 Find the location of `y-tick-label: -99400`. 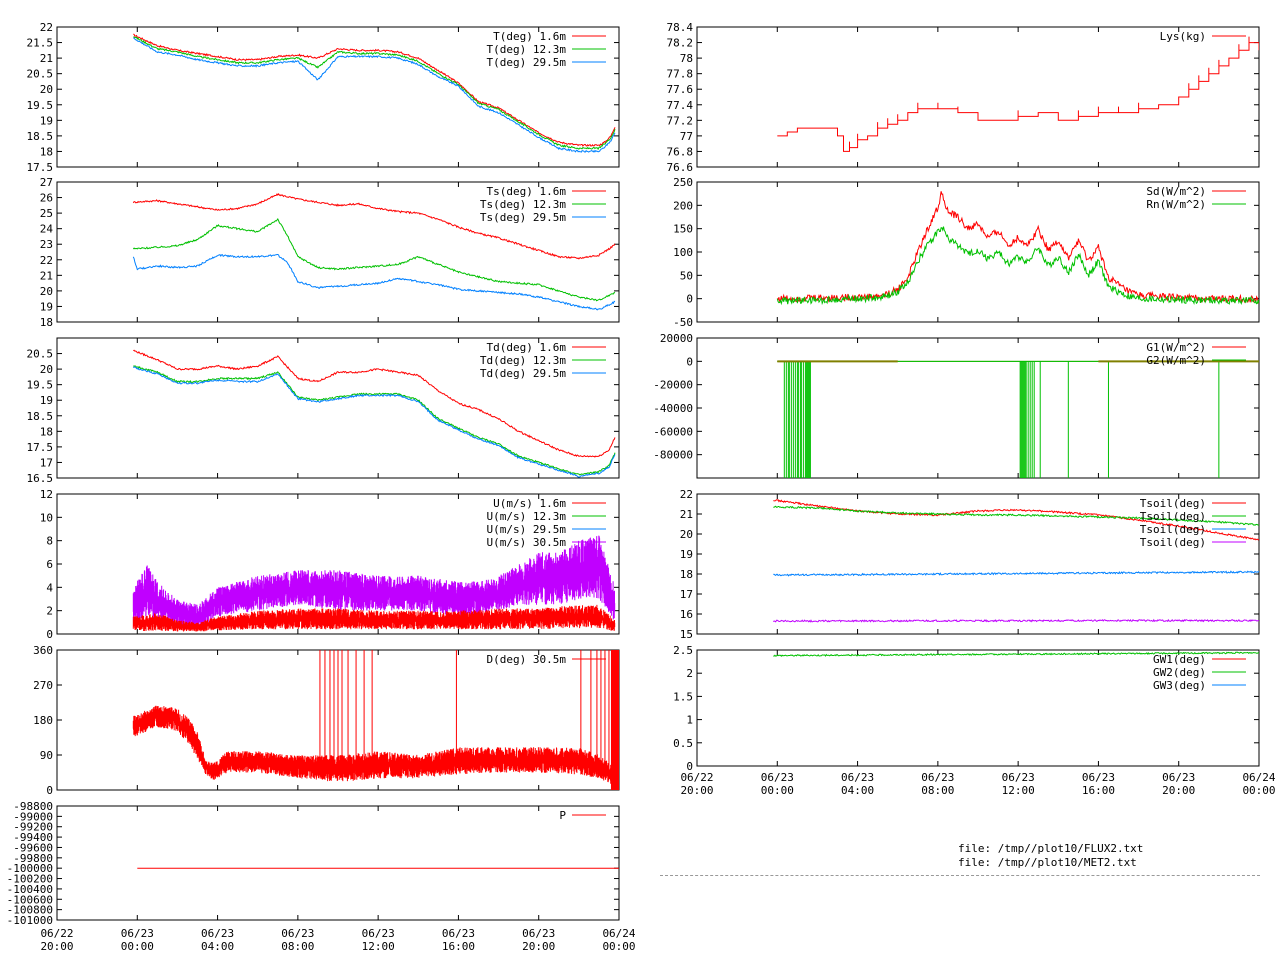

y-tick-label: -99400 is located at coordinates (33, 837).